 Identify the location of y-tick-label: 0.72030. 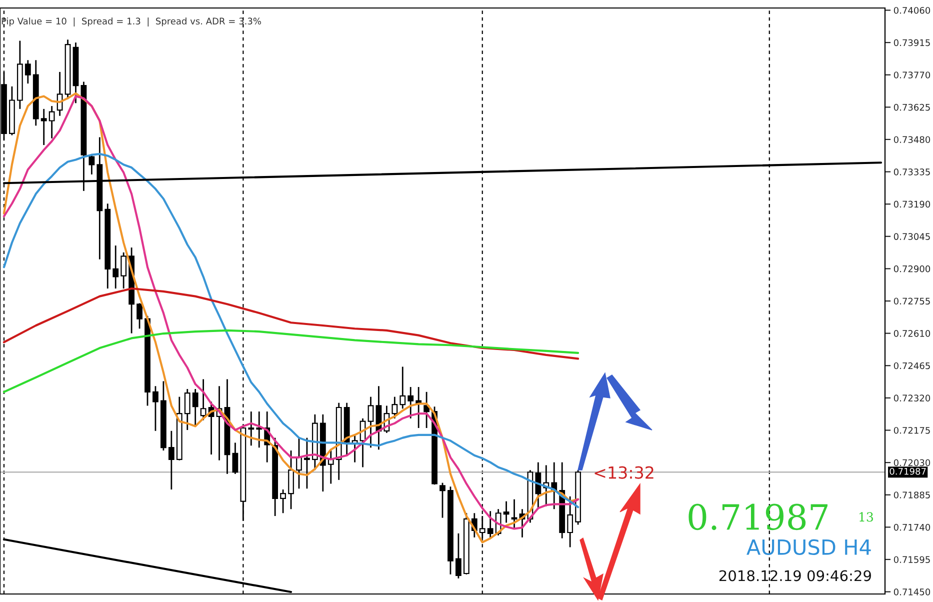
(912, 462).